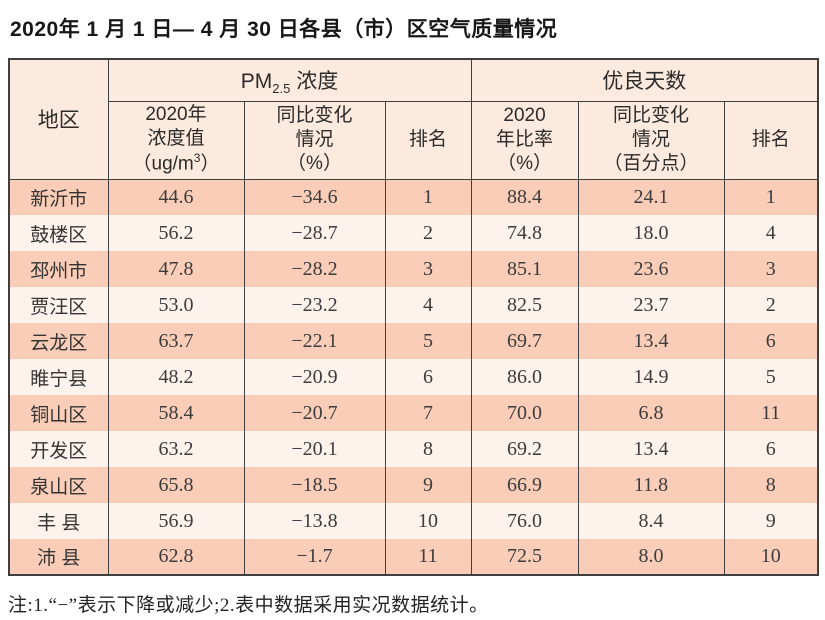 The width and height of the screenshot is (825, 620). Describe the element at coordinates (256, 81) in the screenshot. I see `pm25-label-pre: PM` at that location.